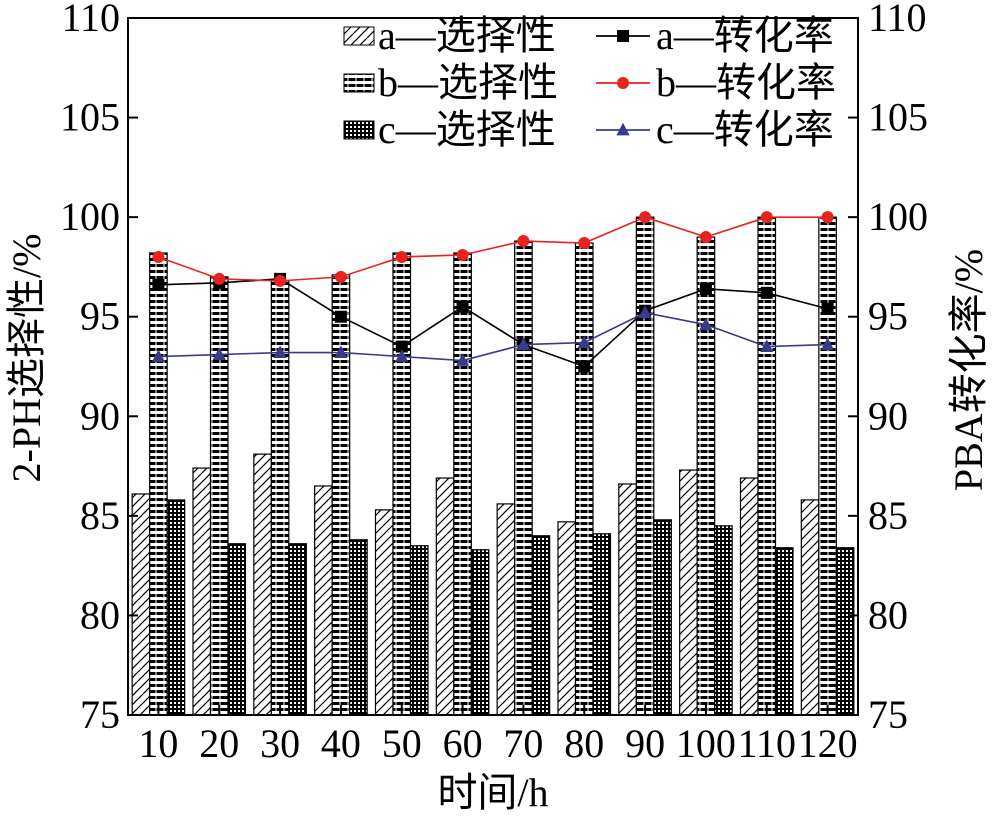 Image resolution: width=1000 pixels, height=824 pixels. Describe the element at coordinates (492, 792) in the screenshot. I see `x-axis-title: 时间/h` at that location.